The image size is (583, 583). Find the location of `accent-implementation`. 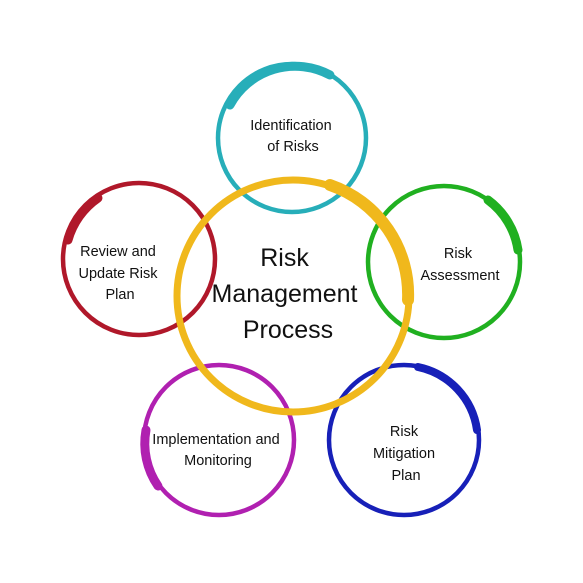

accent-implementation is located at coordinates (151, 458).